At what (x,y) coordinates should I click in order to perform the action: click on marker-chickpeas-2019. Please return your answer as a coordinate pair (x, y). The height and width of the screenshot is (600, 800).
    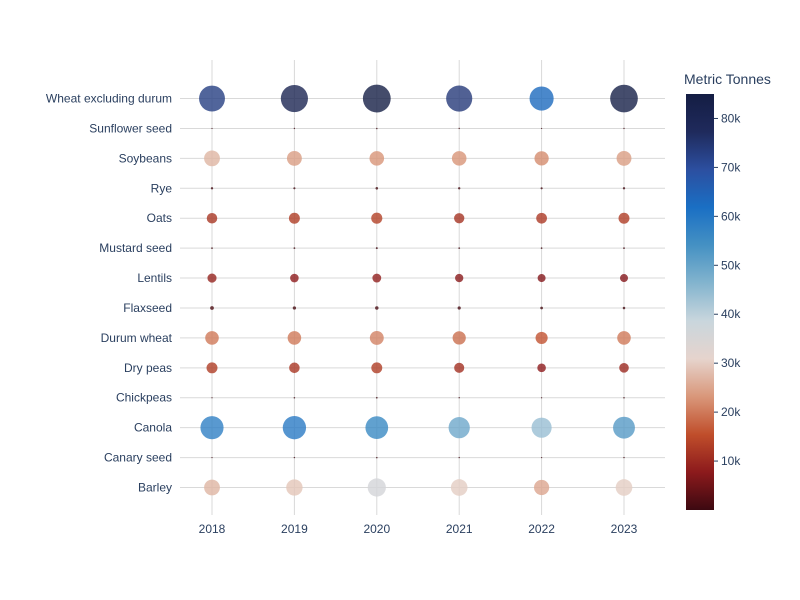
    Looking at the image, I should click on (294, 397).